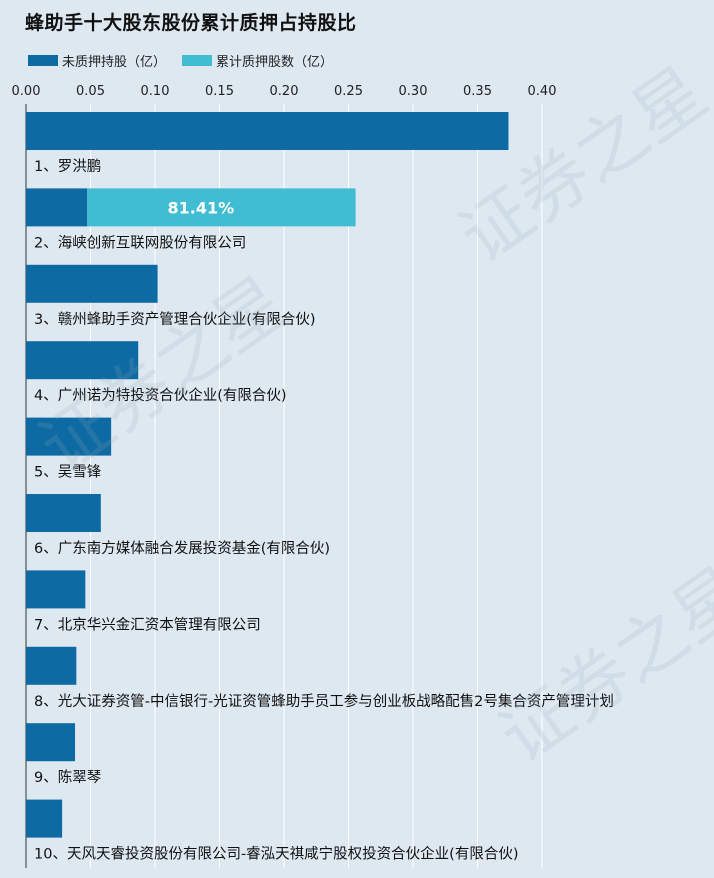  I want to click on legend-item-unpledged: 未质押持股（亿）, so click(97, 60).